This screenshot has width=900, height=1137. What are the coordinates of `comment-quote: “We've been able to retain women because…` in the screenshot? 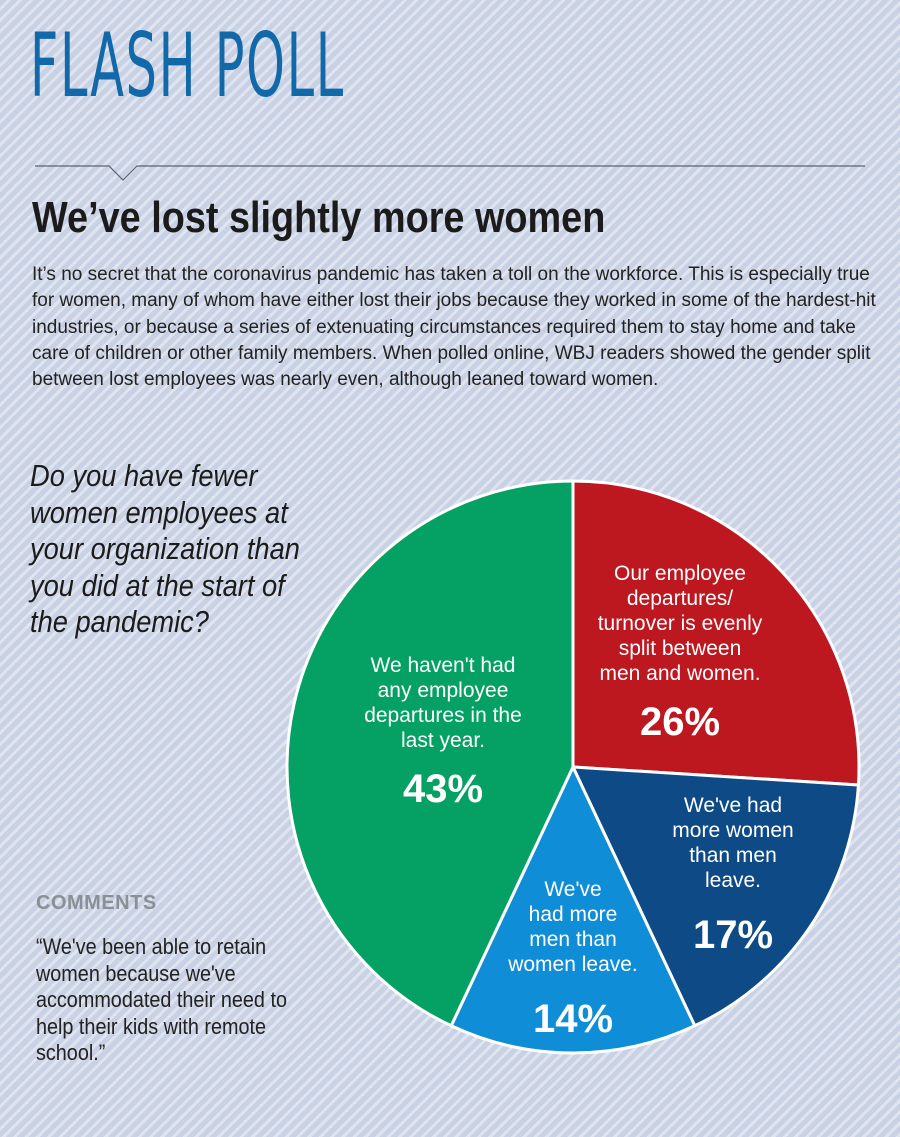 It's located at (161, 999).